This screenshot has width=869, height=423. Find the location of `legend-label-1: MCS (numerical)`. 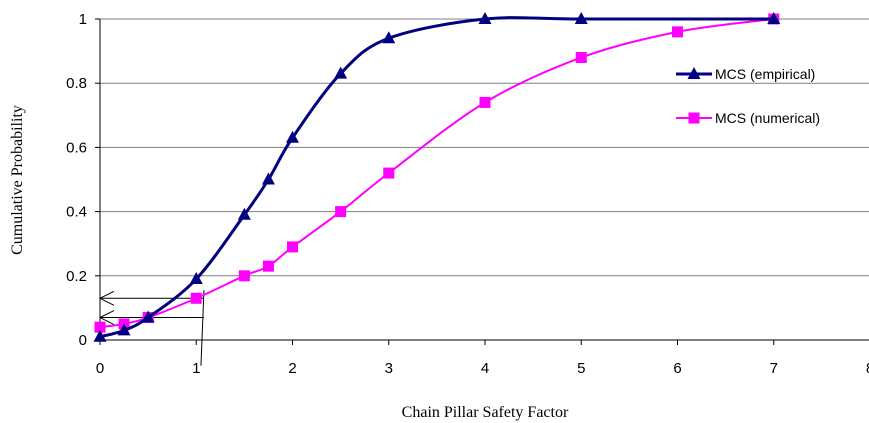

legend-label-1: MCS (numerical) is located at coordinates (767, 118).